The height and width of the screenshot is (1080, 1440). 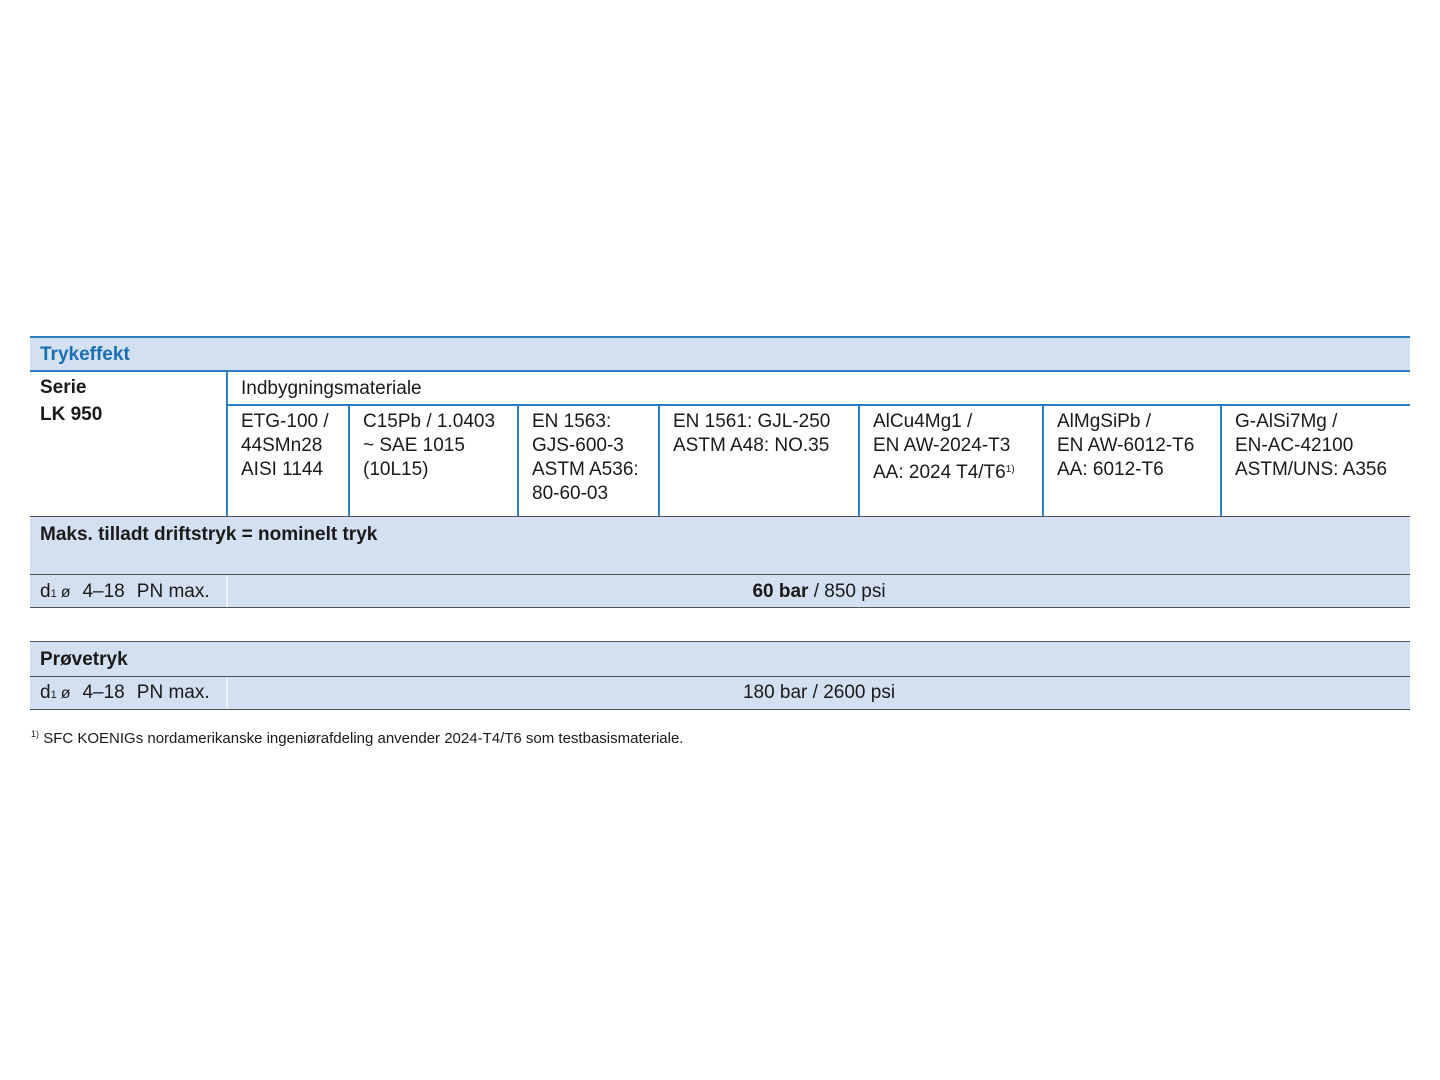 What do you see at coordinates (585, 457) in the screenshot?
I see `material-cell: EN 1563: GJS-600-3 ASTM A536: 80-60-03` at bounding box center [585, 457].